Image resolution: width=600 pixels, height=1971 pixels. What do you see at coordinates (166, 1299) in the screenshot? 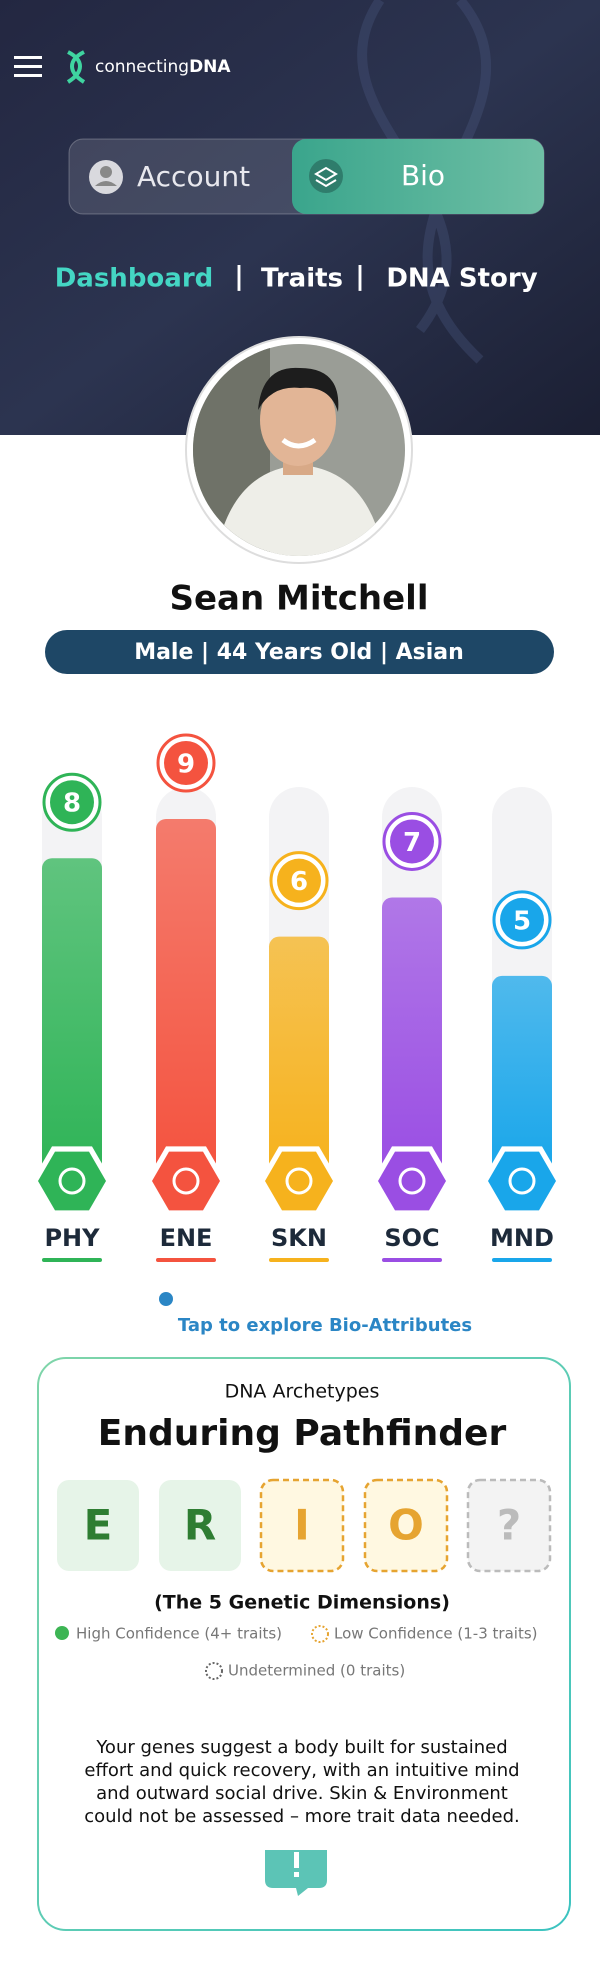
I see `page-dot` at bounding box center [166, 1299].